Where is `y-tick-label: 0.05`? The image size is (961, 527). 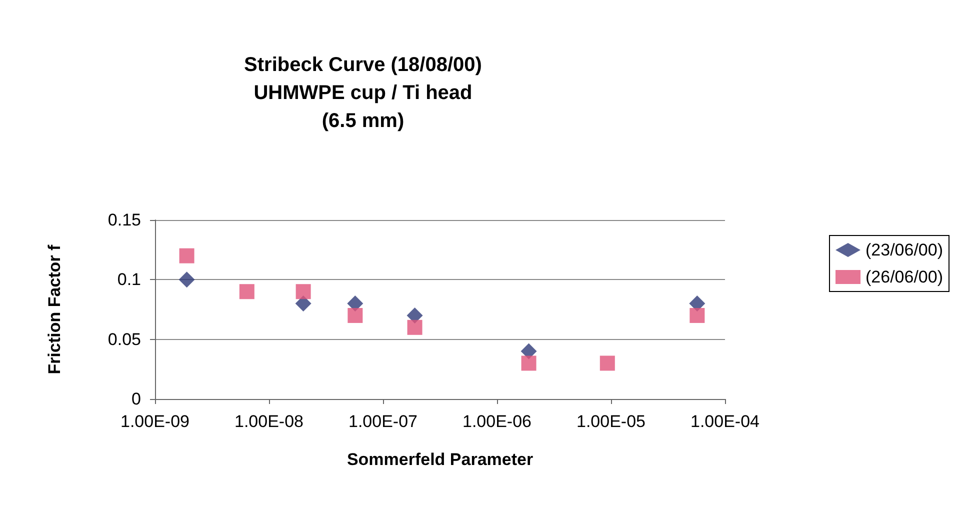 y-tick-label: 0.05 is located at coordinates (124, 339).